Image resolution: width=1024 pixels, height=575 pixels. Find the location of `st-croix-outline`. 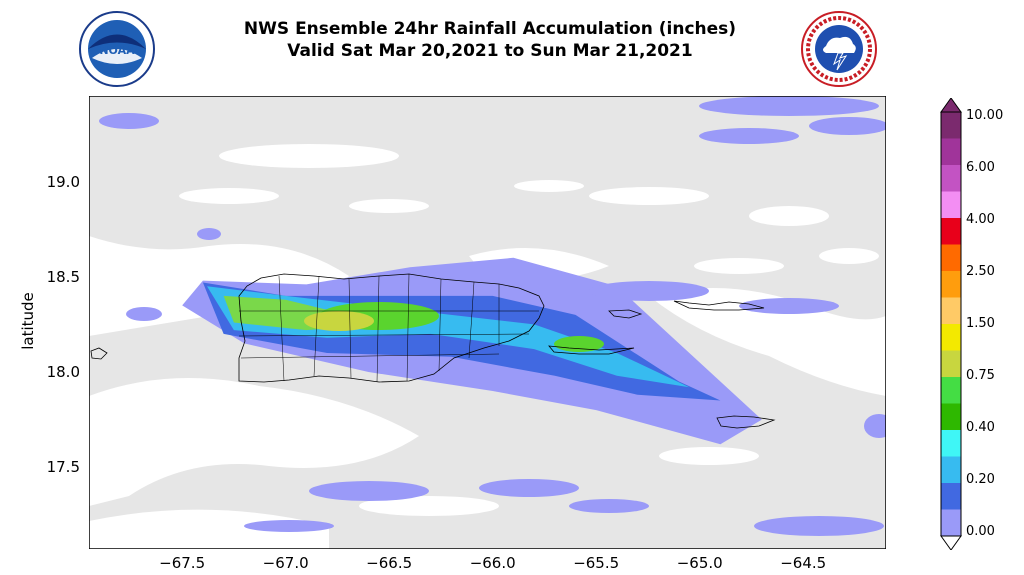

st-croix-outline is located at coordinates (746, 422).